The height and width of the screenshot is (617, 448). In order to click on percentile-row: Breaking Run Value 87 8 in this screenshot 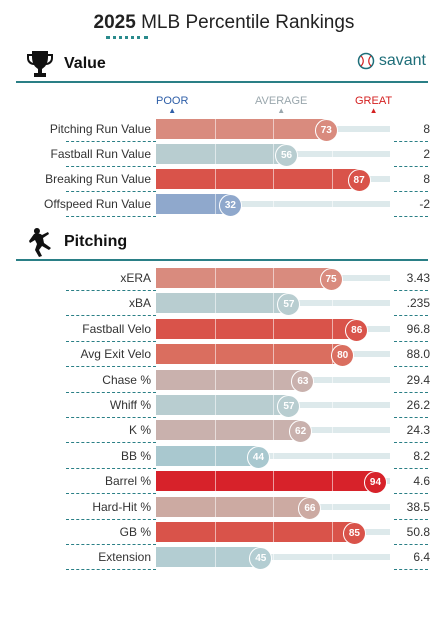, I will do `click(224, 180)`.